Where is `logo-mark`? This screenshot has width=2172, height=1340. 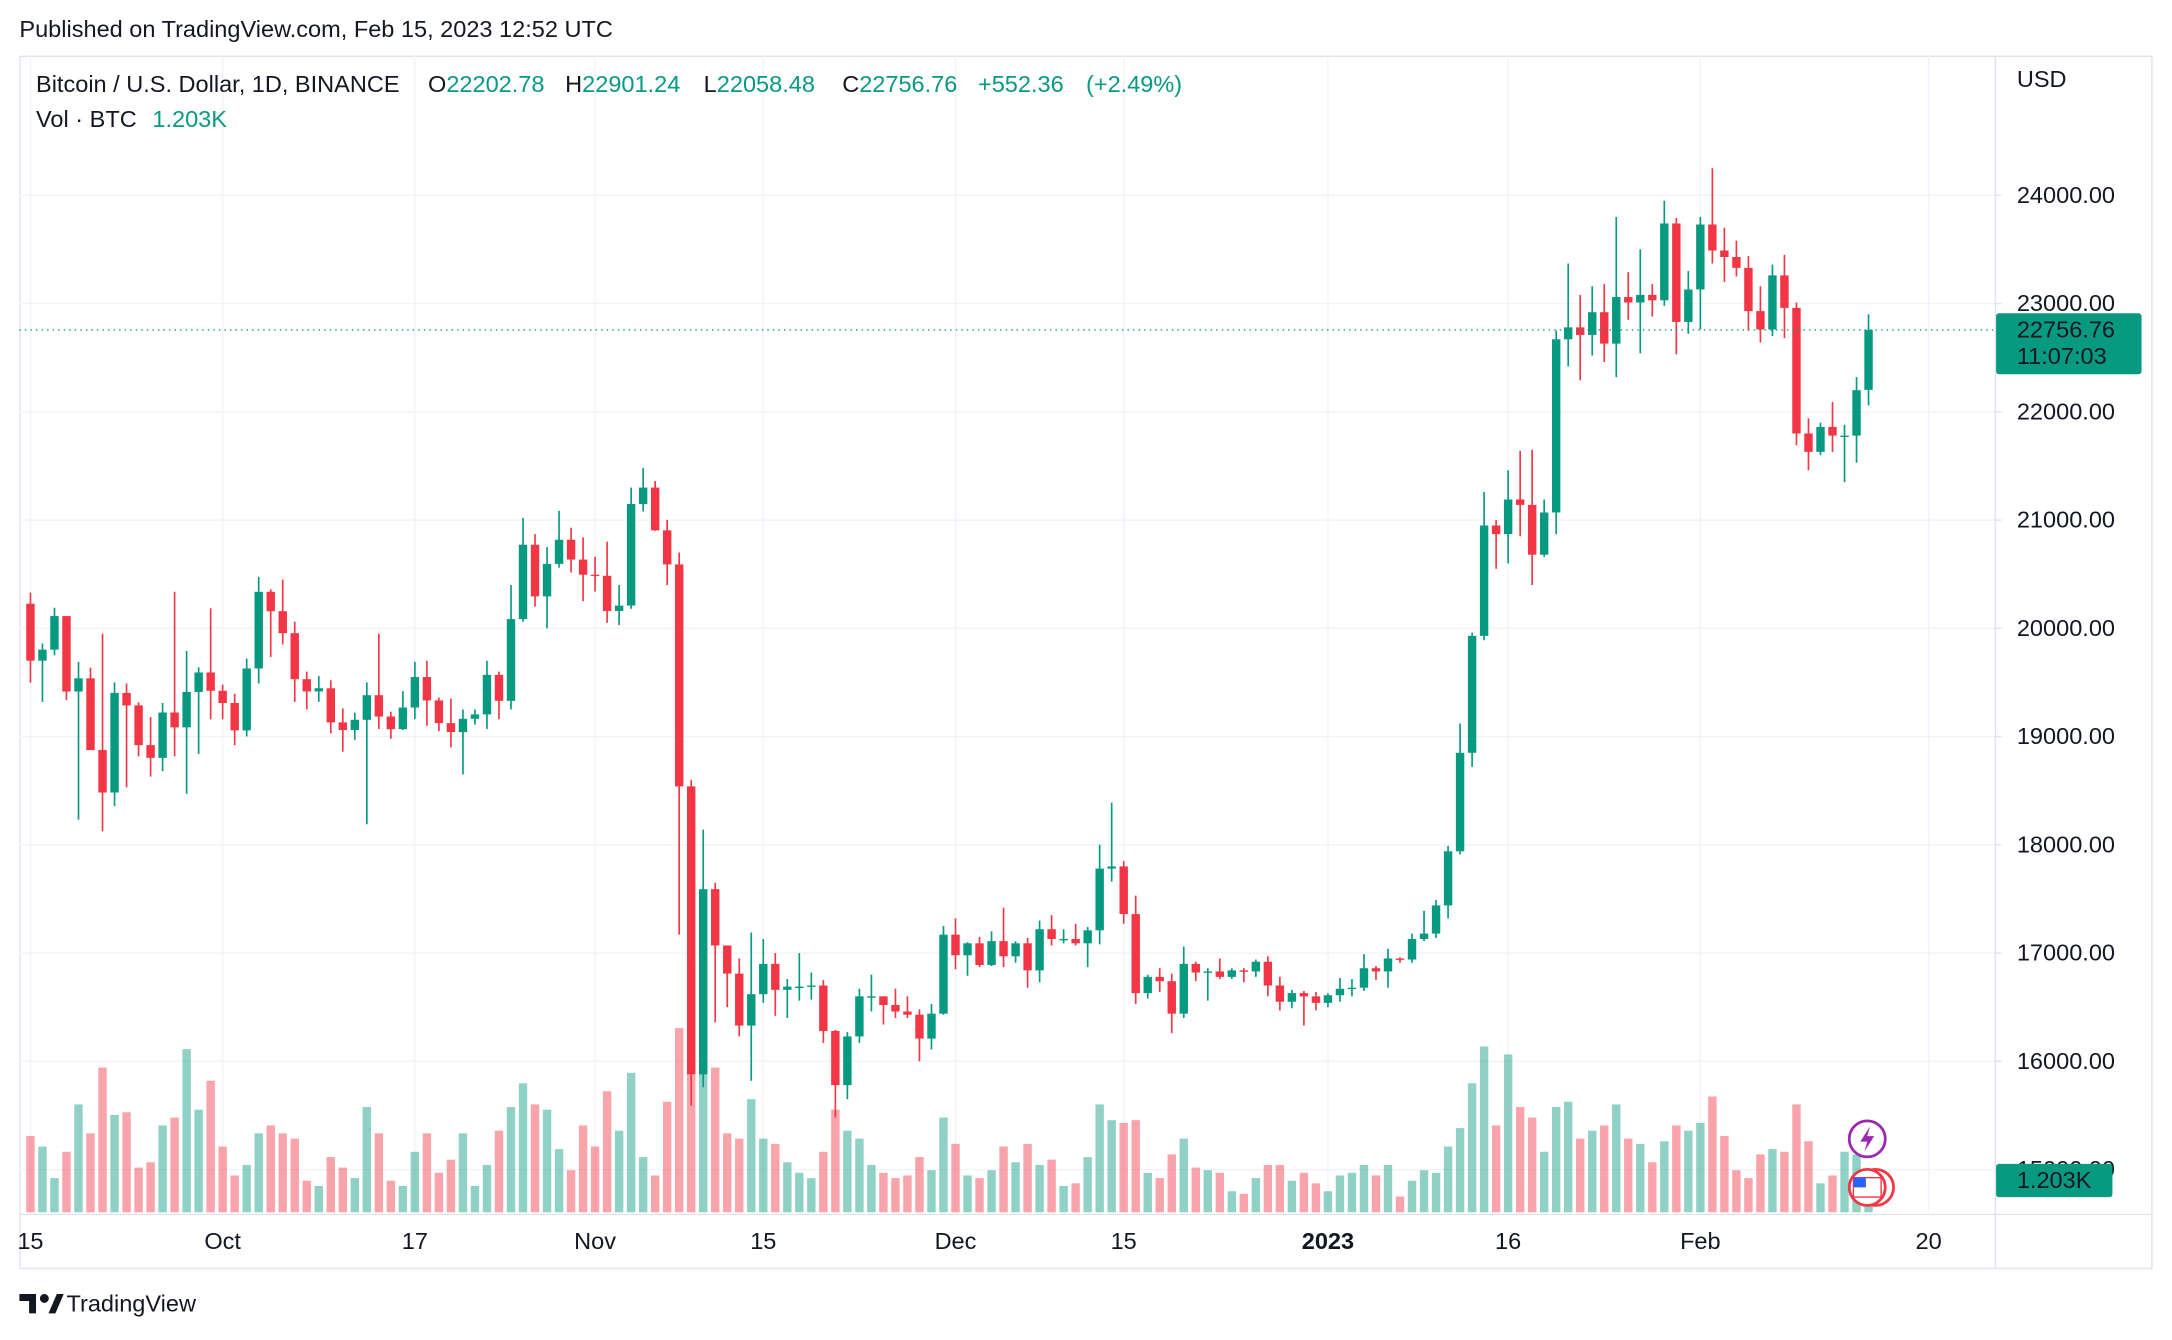 logo-mark is located at coordinates (41, 1304).